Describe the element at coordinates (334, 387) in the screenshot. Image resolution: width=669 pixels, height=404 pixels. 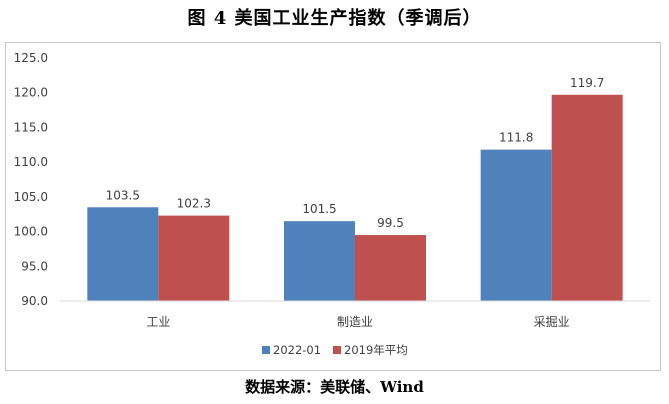
I see `data-source-note: 数据来源：美联储、Wind` at that location.